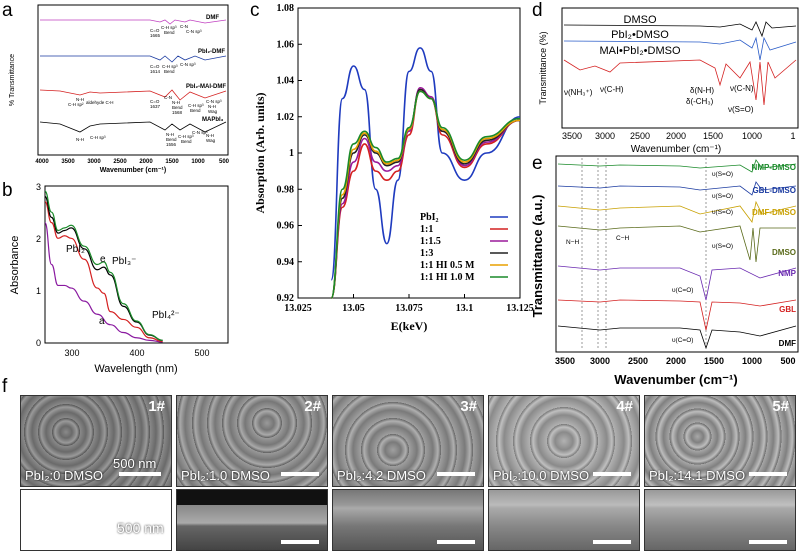  What do you see at coordinates (752, 361) in the screenshot?
I see `panel-e-xtick: 1000` at bounding box center [752, 361].